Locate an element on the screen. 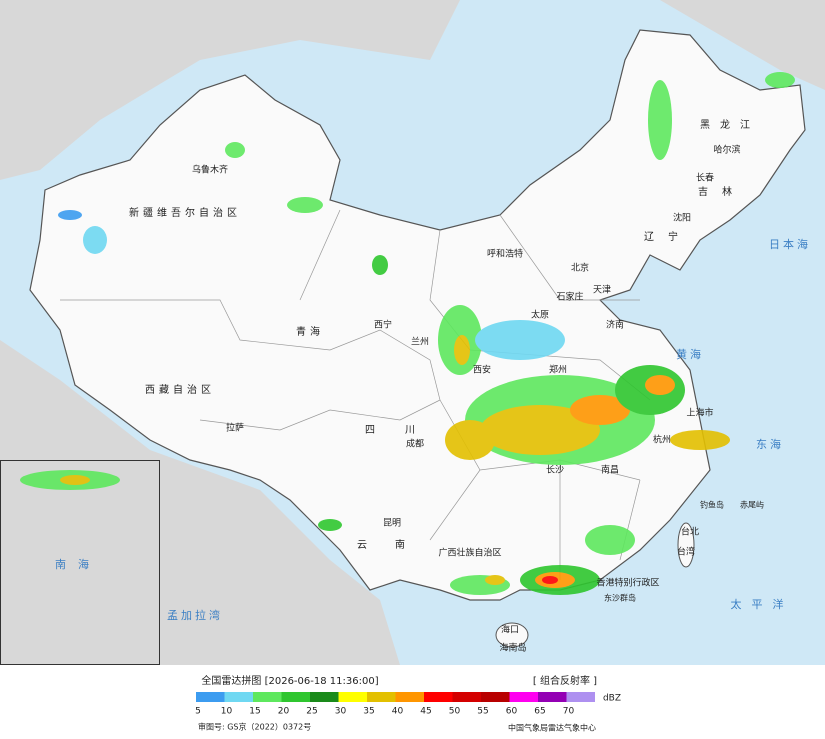 Image resolution: width=825 pixels, height=739 pixels. legend-label: 10 is located at coordinates (227, 712).